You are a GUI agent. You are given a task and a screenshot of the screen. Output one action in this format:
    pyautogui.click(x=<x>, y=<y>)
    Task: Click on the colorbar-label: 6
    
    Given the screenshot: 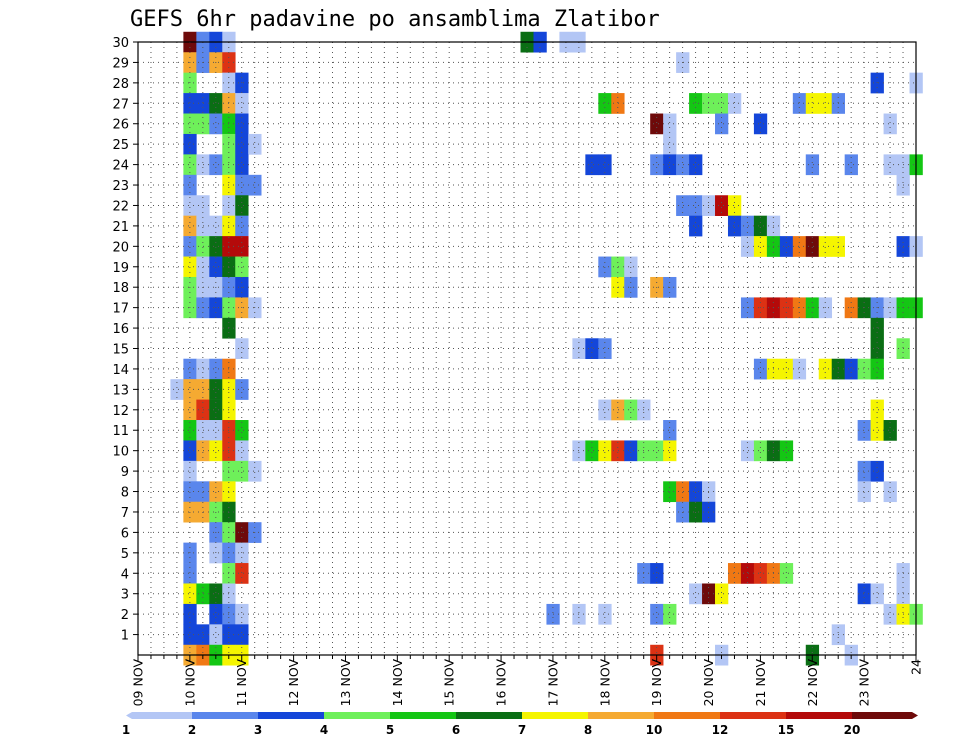 What is the action you would take?
    pyautogui.click(x=456, y=730)
    